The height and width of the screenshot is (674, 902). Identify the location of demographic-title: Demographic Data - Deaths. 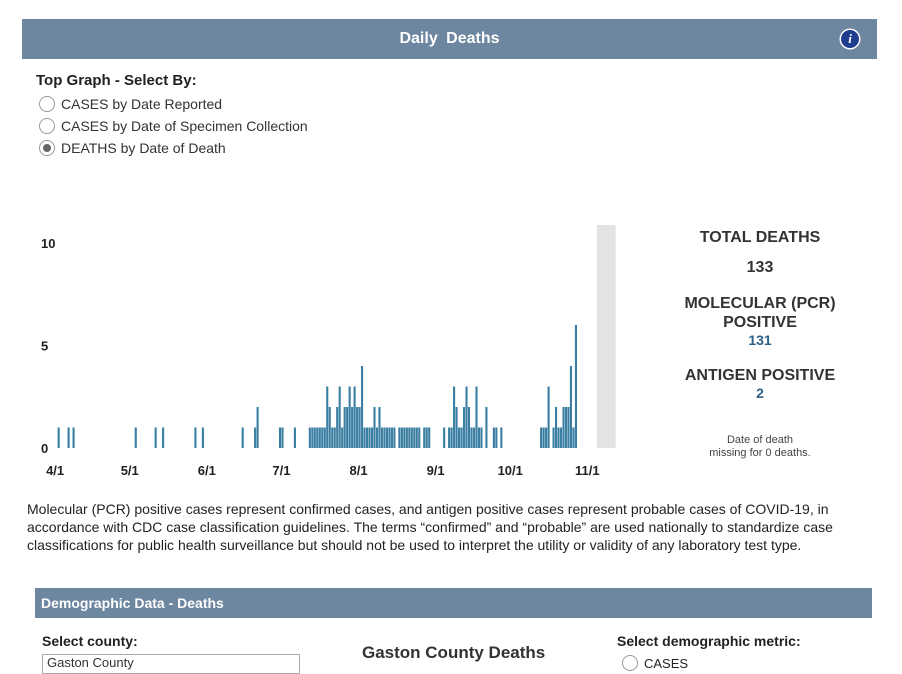
(132, 603).